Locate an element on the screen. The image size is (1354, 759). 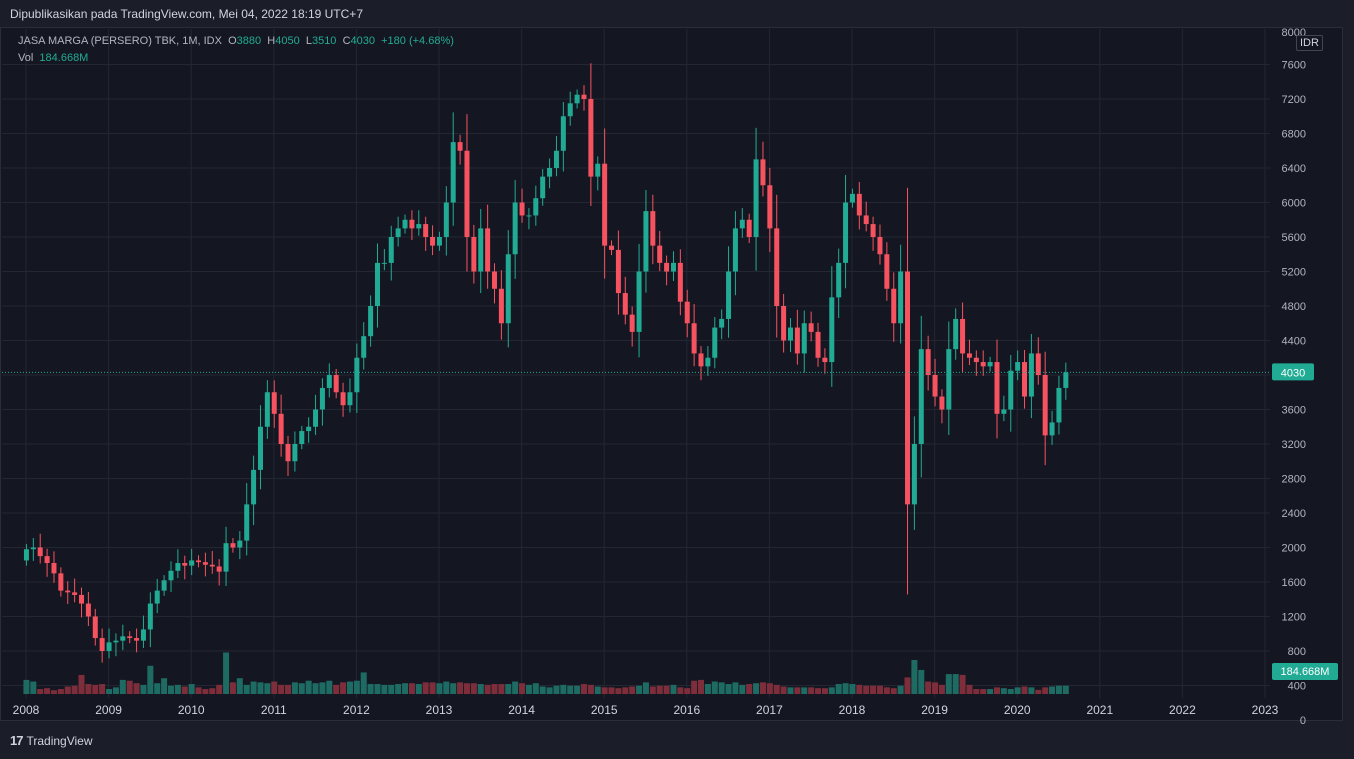
legend-close: 4030 is located at coordinates (362, 41).